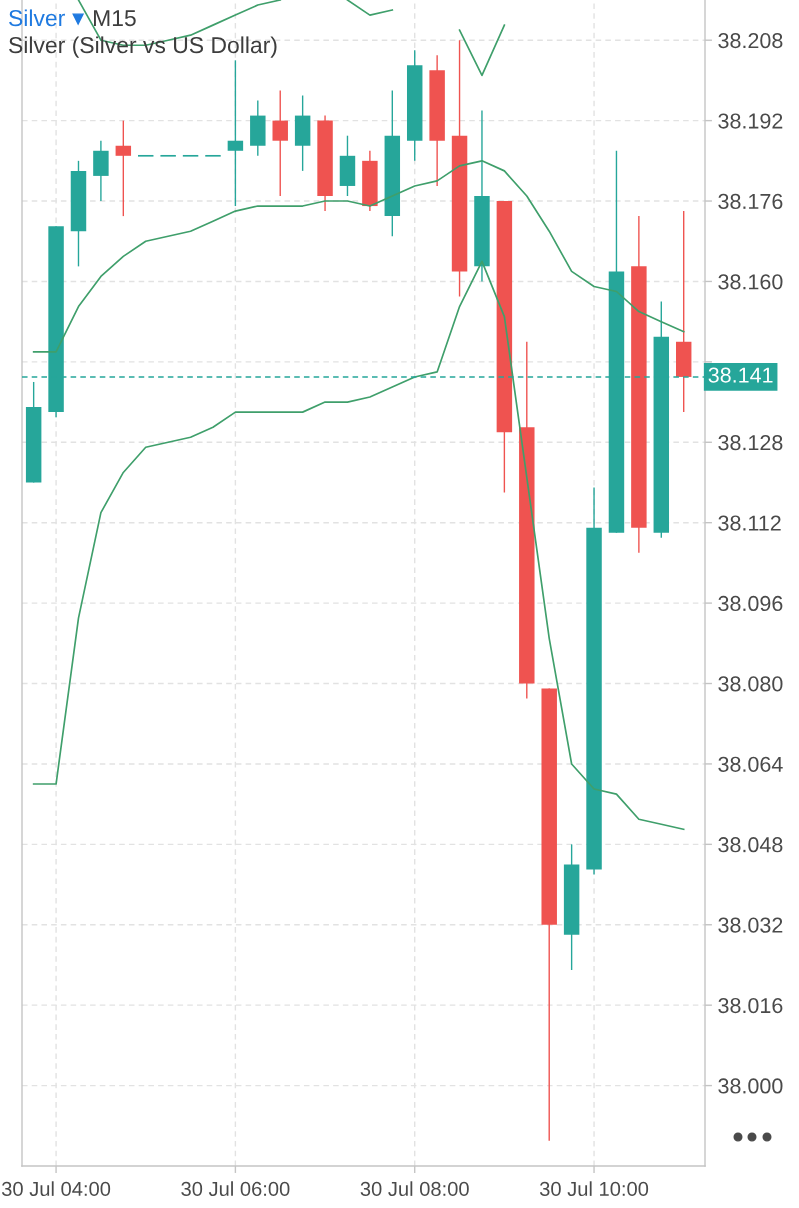  What do you see at coordinates (750, 121) in the screenshot?
I see `y-tick-label: 38.192` at bounding box center [750, 121].